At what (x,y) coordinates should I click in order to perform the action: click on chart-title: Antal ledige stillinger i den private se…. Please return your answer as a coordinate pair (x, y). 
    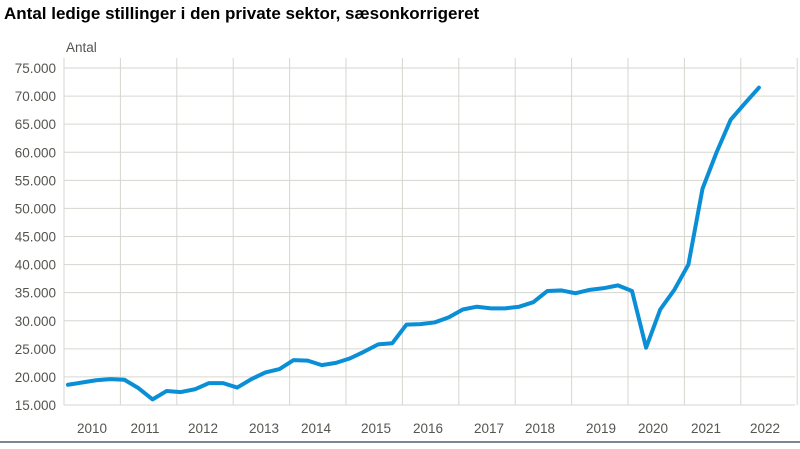
    Looking at the image, I should click on (242, 13).